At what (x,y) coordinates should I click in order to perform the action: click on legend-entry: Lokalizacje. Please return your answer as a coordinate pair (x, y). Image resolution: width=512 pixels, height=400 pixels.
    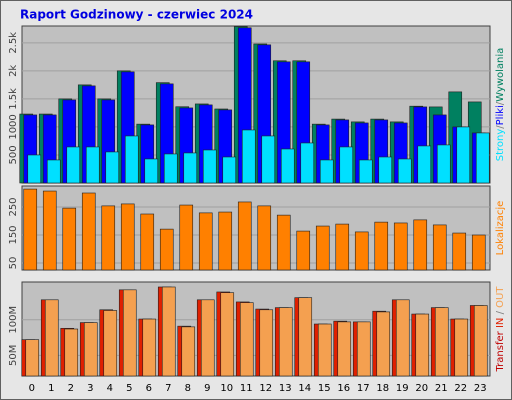
    Looking at the image, I should click on (500, 228).